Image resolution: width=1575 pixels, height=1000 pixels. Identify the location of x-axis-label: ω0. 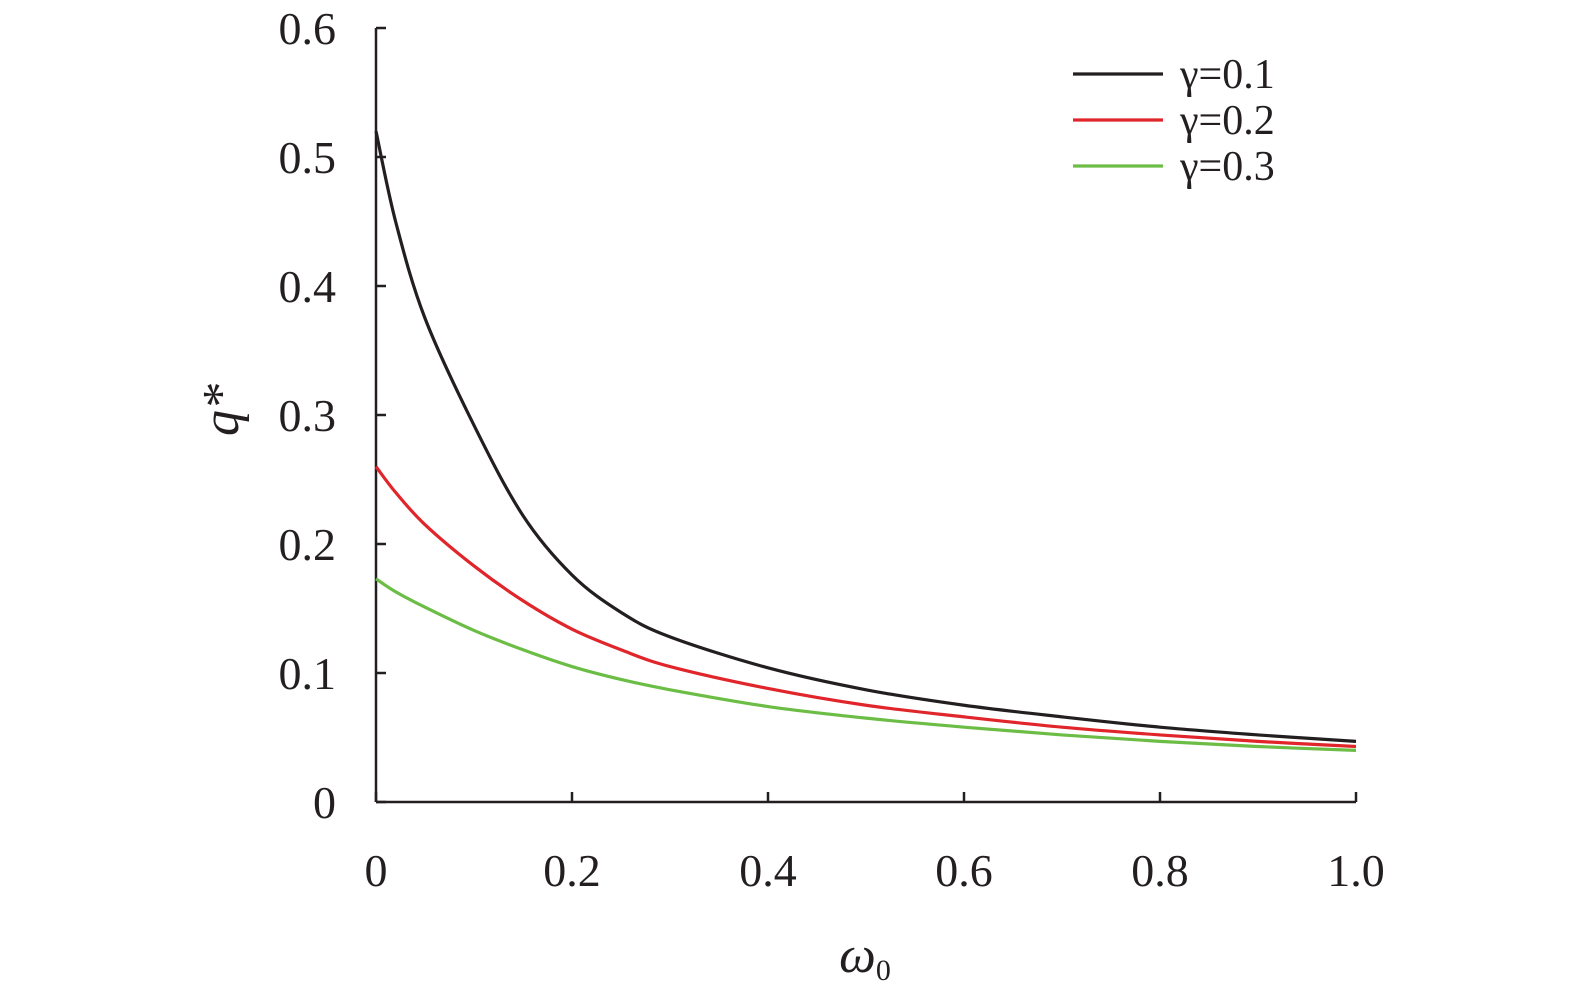
(865, 957).